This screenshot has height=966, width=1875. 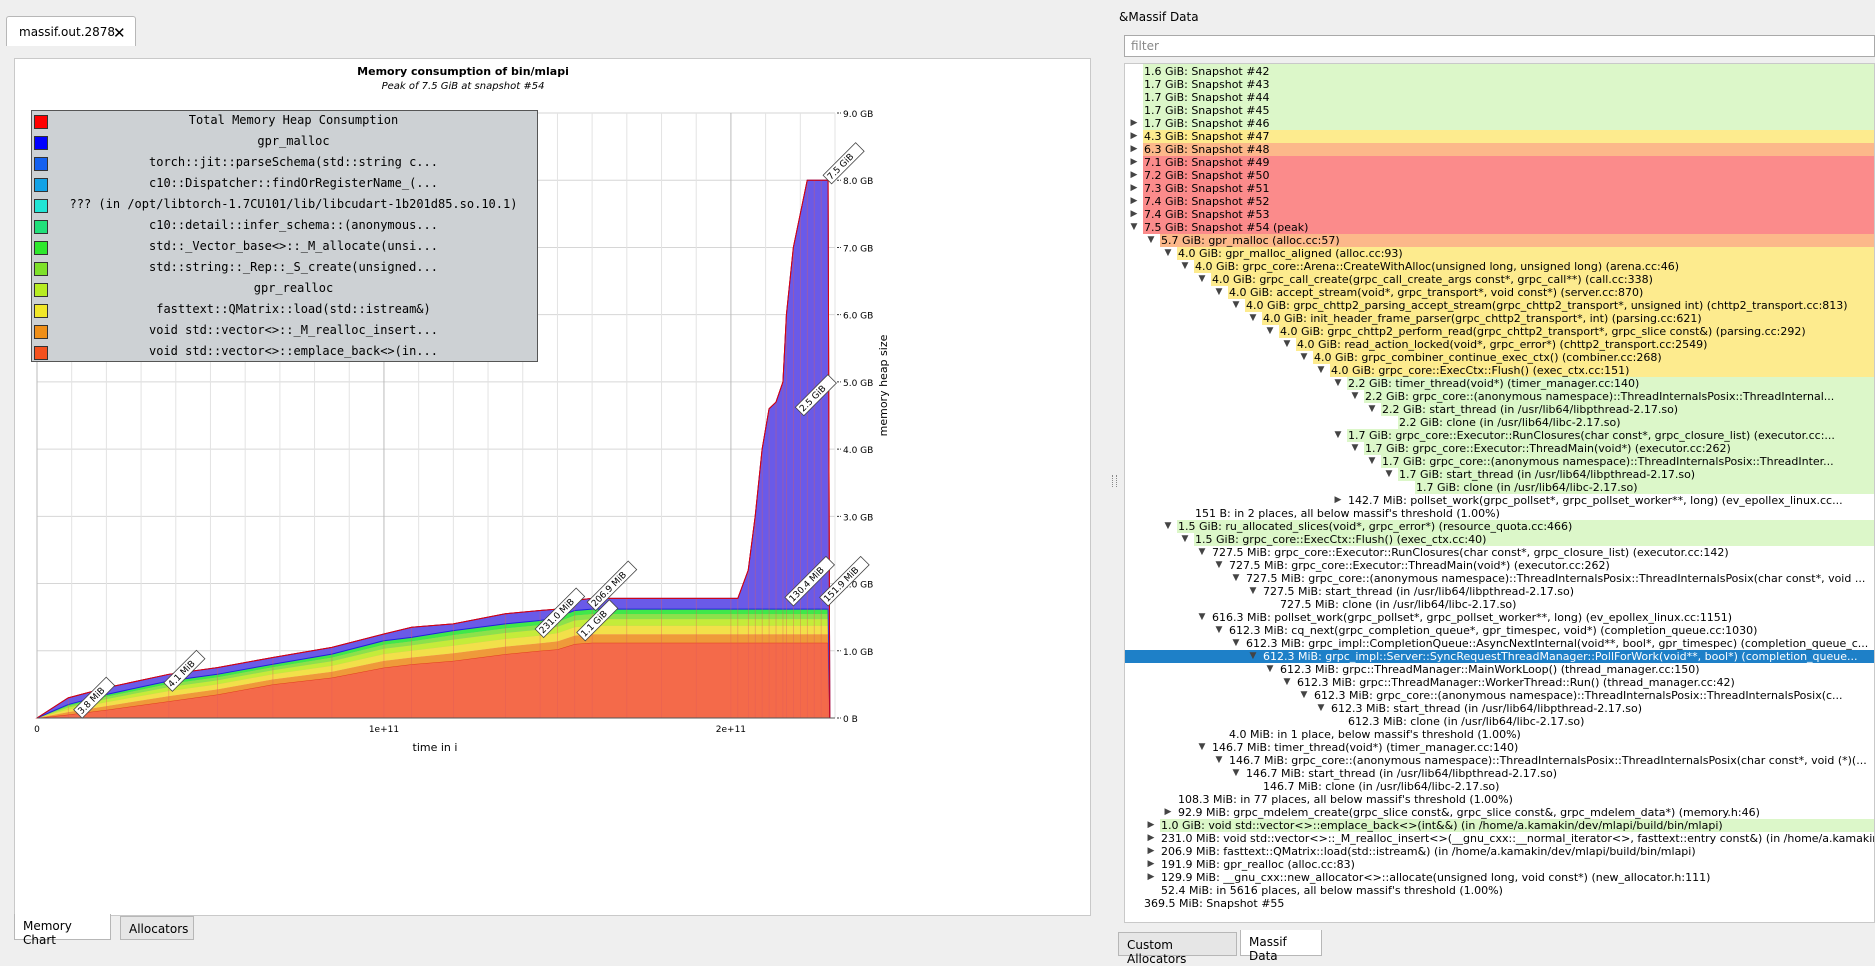 What do you see at coordinates (1499, 97) in the screenshot?
I see `tree-row: 1.7 GiB: Snapshot #44` at bounding box center [1499, 97].